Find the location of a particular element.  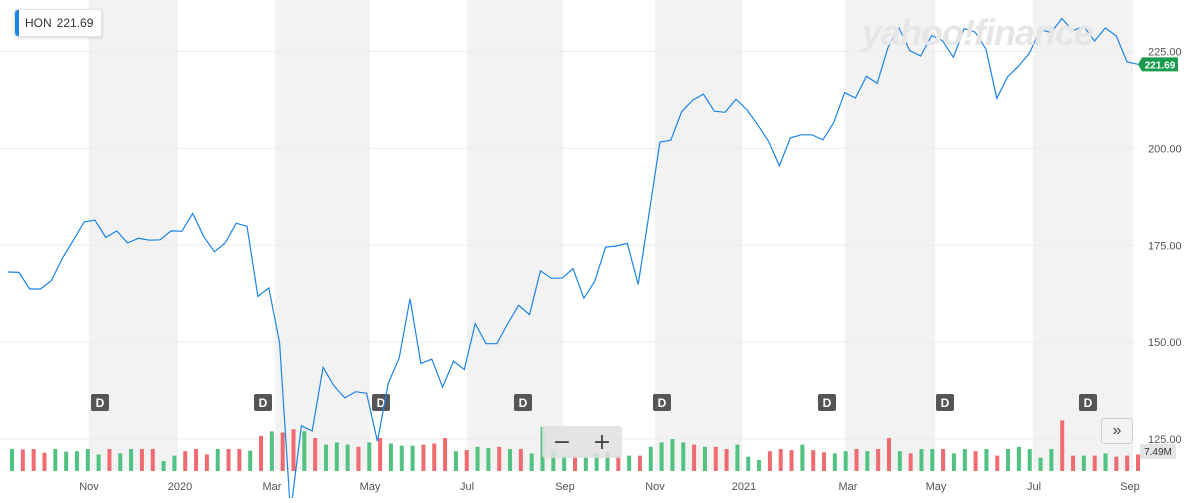

price-tag-label: 221.69 is located at coordinates (1160, 65).